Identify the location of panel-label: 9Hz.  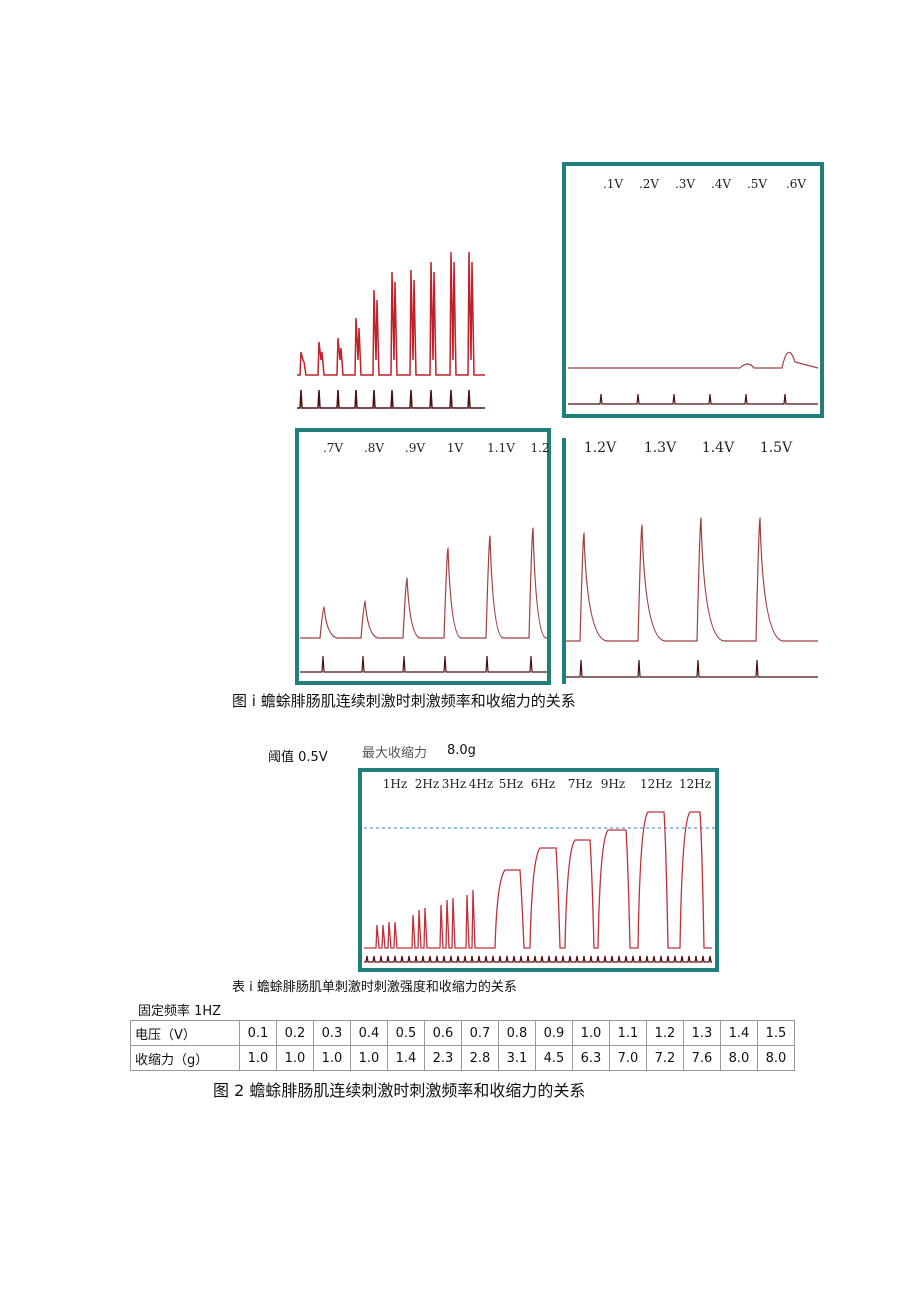
(613, 784).